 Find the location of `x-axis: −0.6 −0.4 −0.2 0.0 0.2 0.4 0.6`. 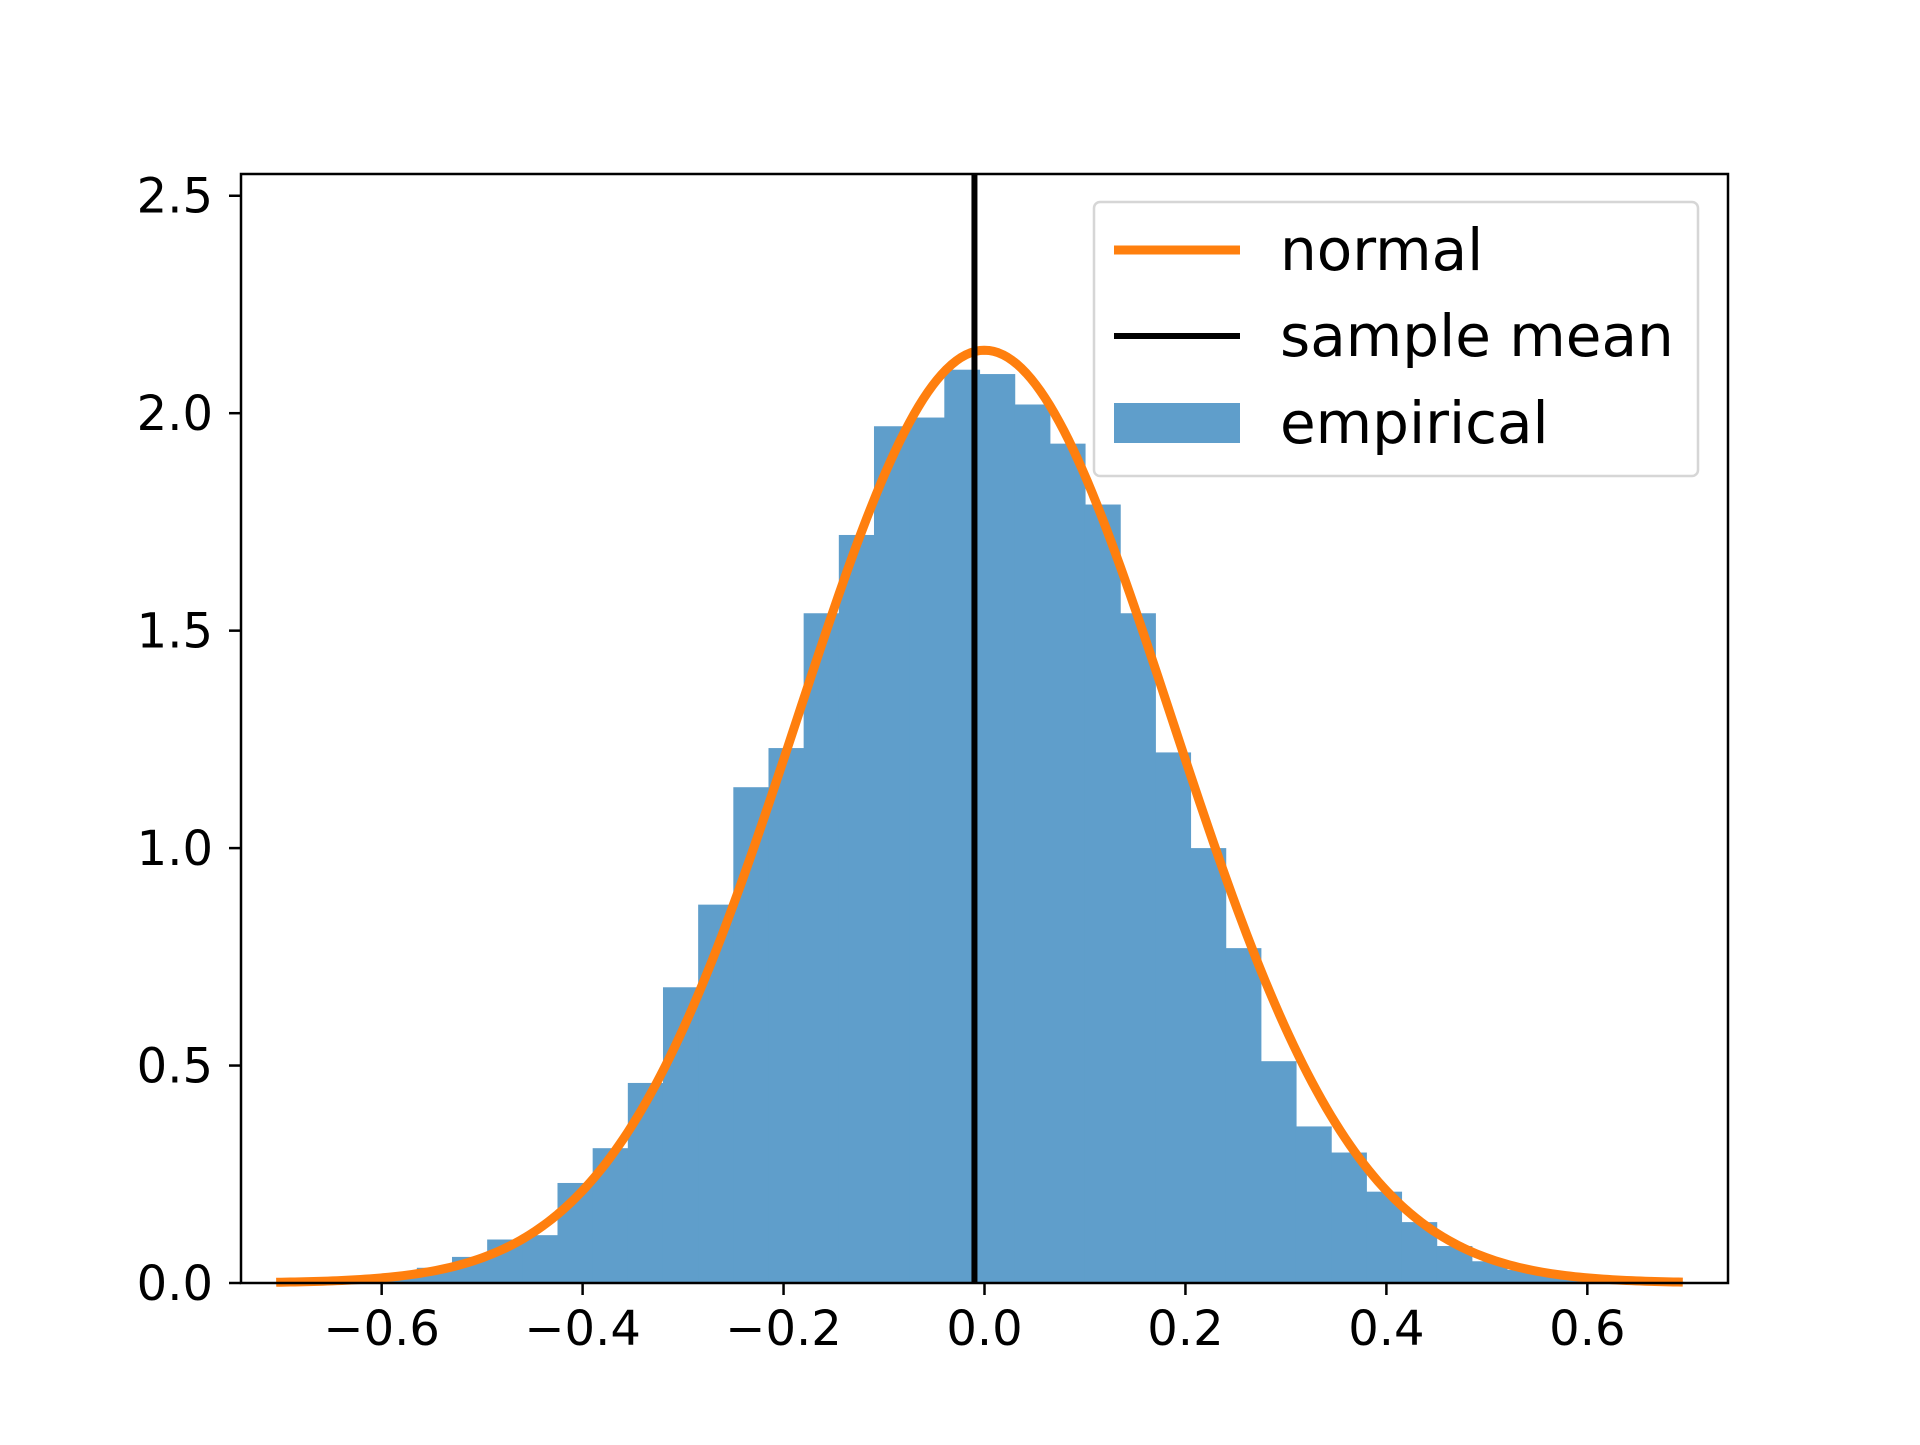

x-axis: −0.6 −0.4 −0.2 0.0 0.2 0.4 0.6 is located at coordinates (974, 1320).